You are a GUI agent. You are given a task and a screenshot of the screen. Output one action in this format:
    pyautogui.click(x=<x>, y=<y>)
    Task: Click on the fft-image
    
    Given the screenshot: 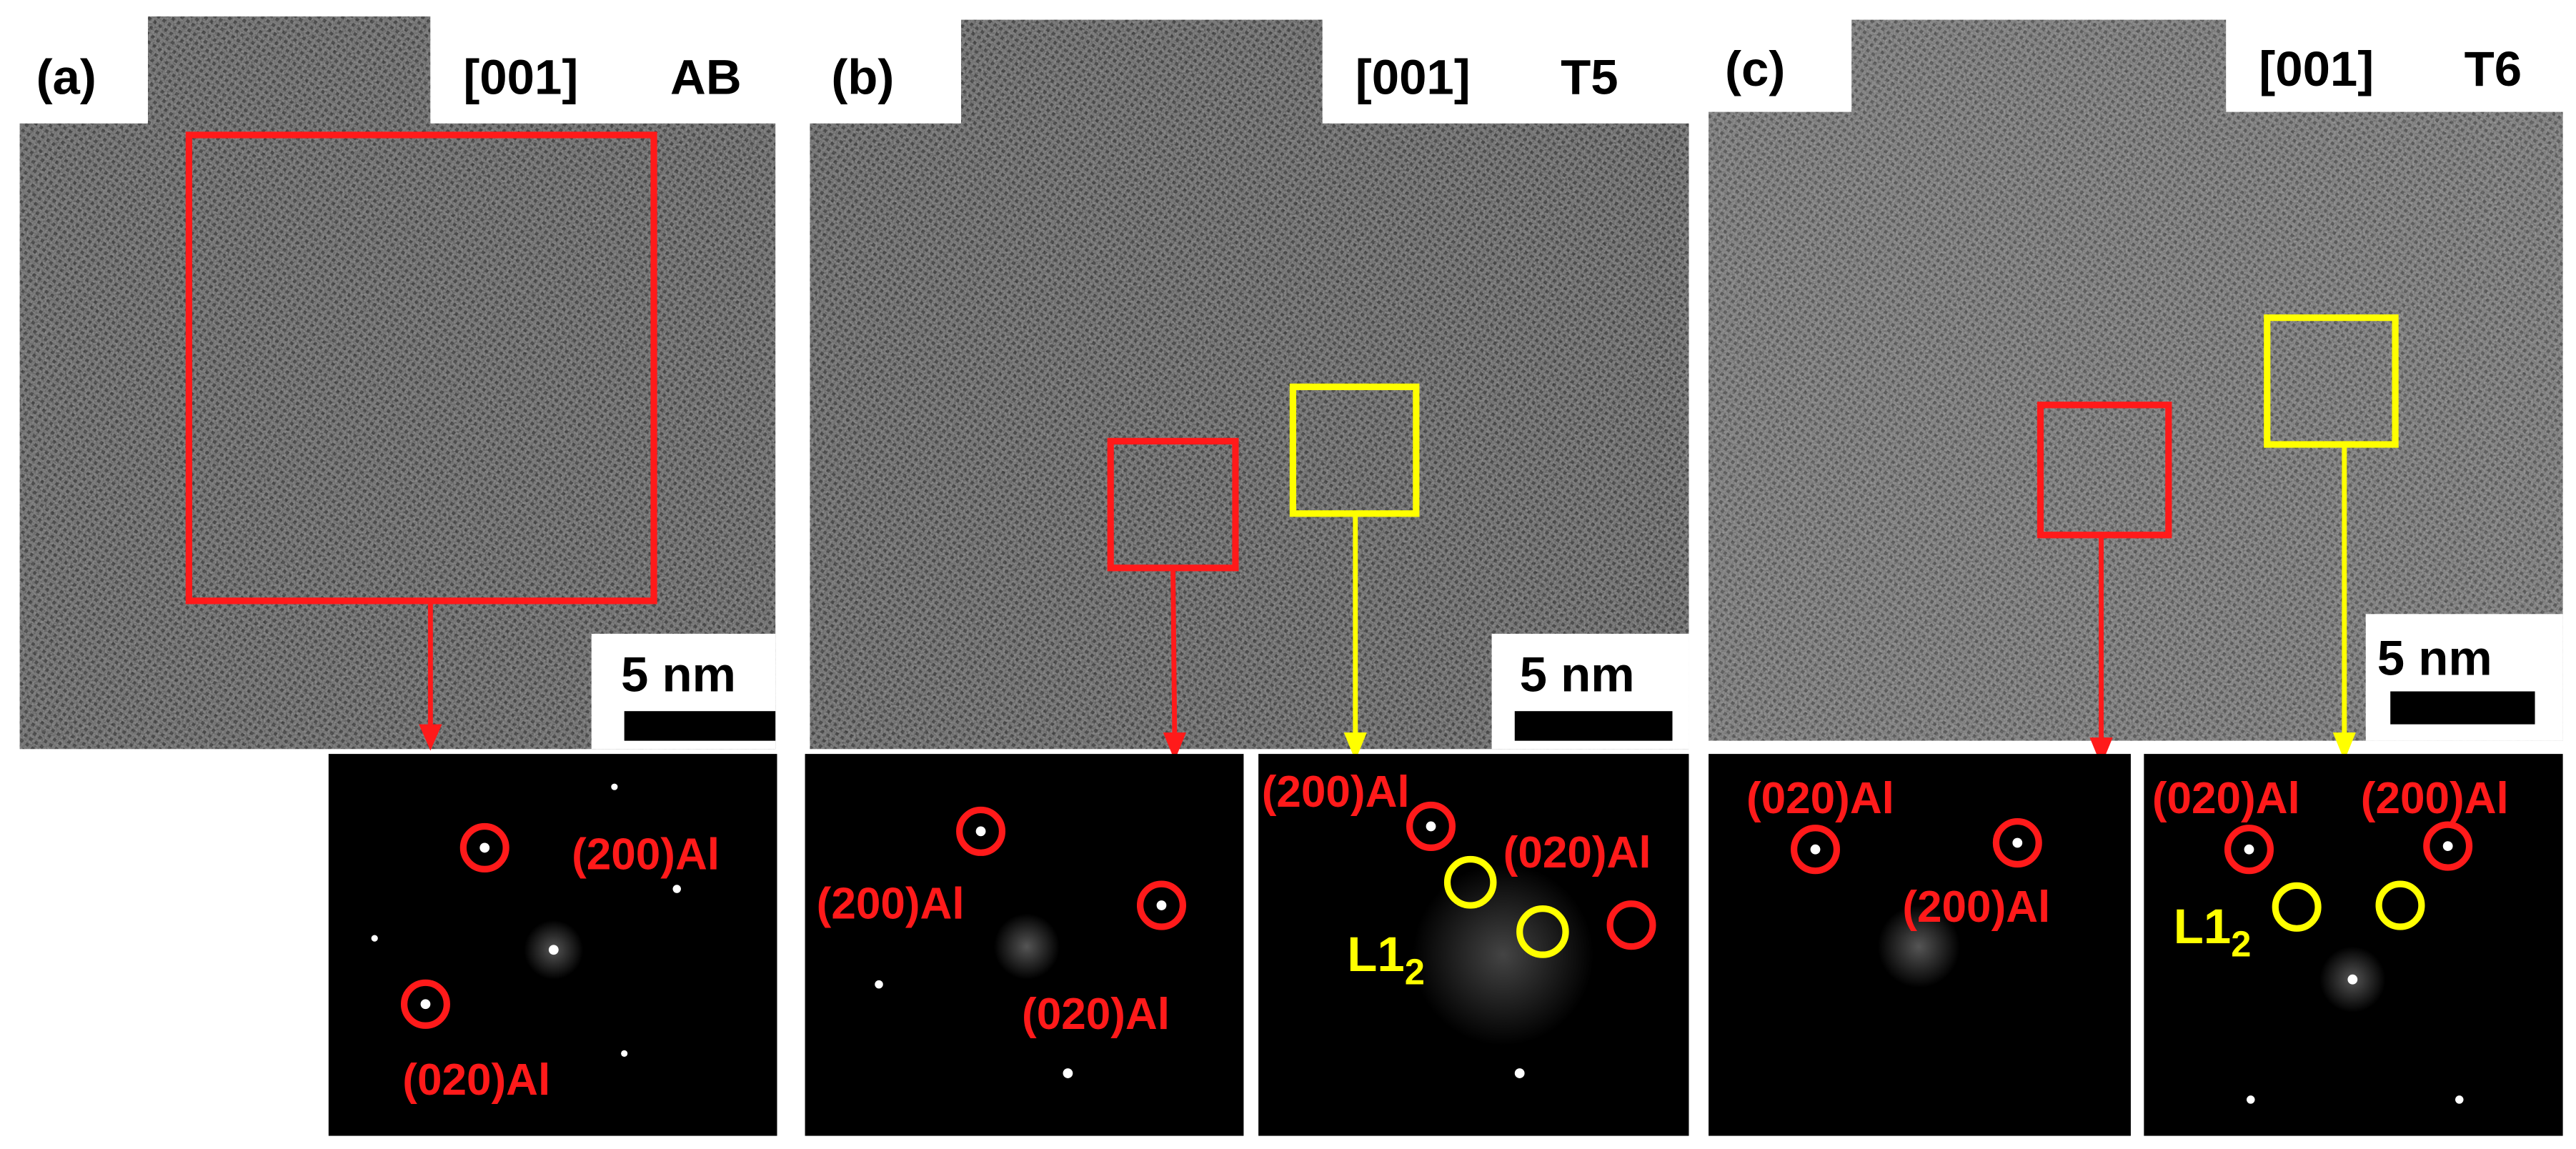 What is the action you would take?
    pyautogui.click(x=2353, y=945)
    